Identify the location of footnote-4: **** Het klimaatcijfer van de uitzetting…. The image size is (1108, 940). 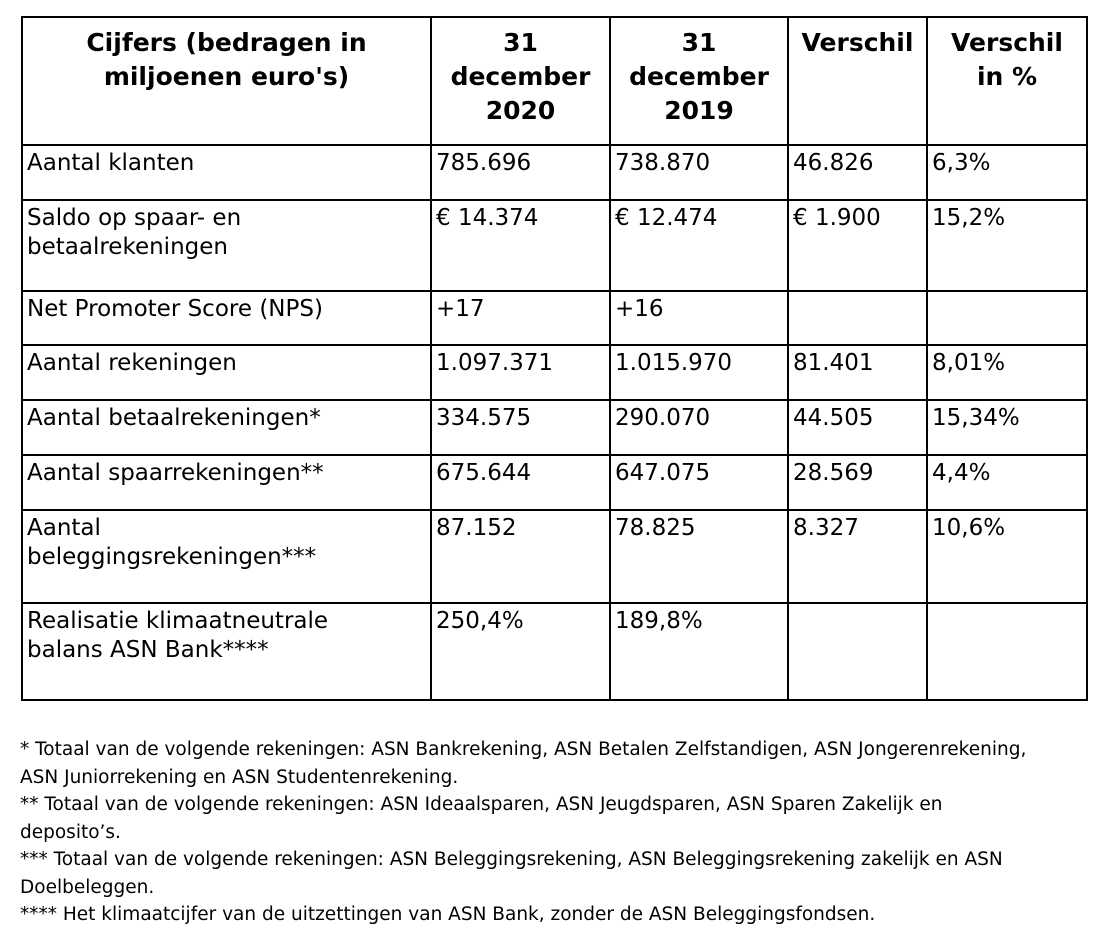
(448, 914).